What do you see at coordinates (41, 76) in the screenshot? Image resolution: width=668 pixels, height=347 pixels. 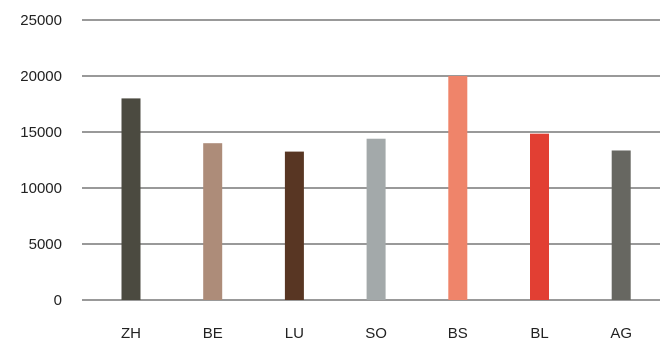 I see `y-tick-label: 20000` at bounding box center [41, 76].